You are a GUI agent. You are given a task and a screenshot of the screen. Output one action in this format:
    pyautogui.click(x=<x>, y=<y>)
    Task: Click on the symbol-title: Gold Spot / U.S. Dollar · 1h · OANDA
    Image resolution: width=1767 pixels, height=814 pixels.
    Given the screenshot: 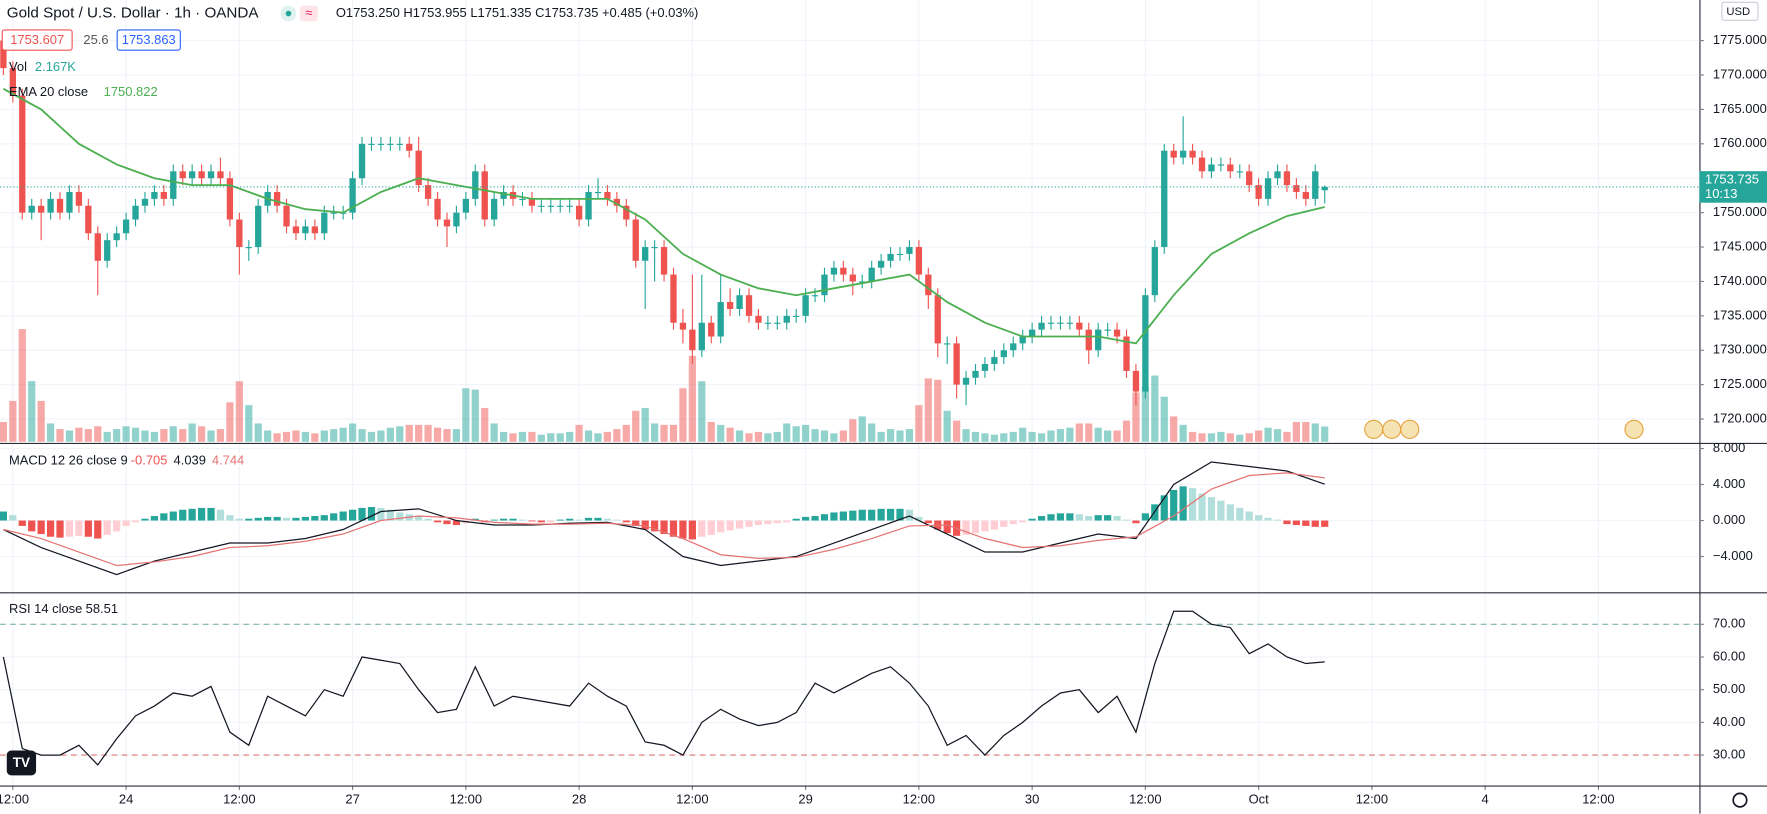 What is the action you would take?
    pyautogui.click(x=133, y=13)
    